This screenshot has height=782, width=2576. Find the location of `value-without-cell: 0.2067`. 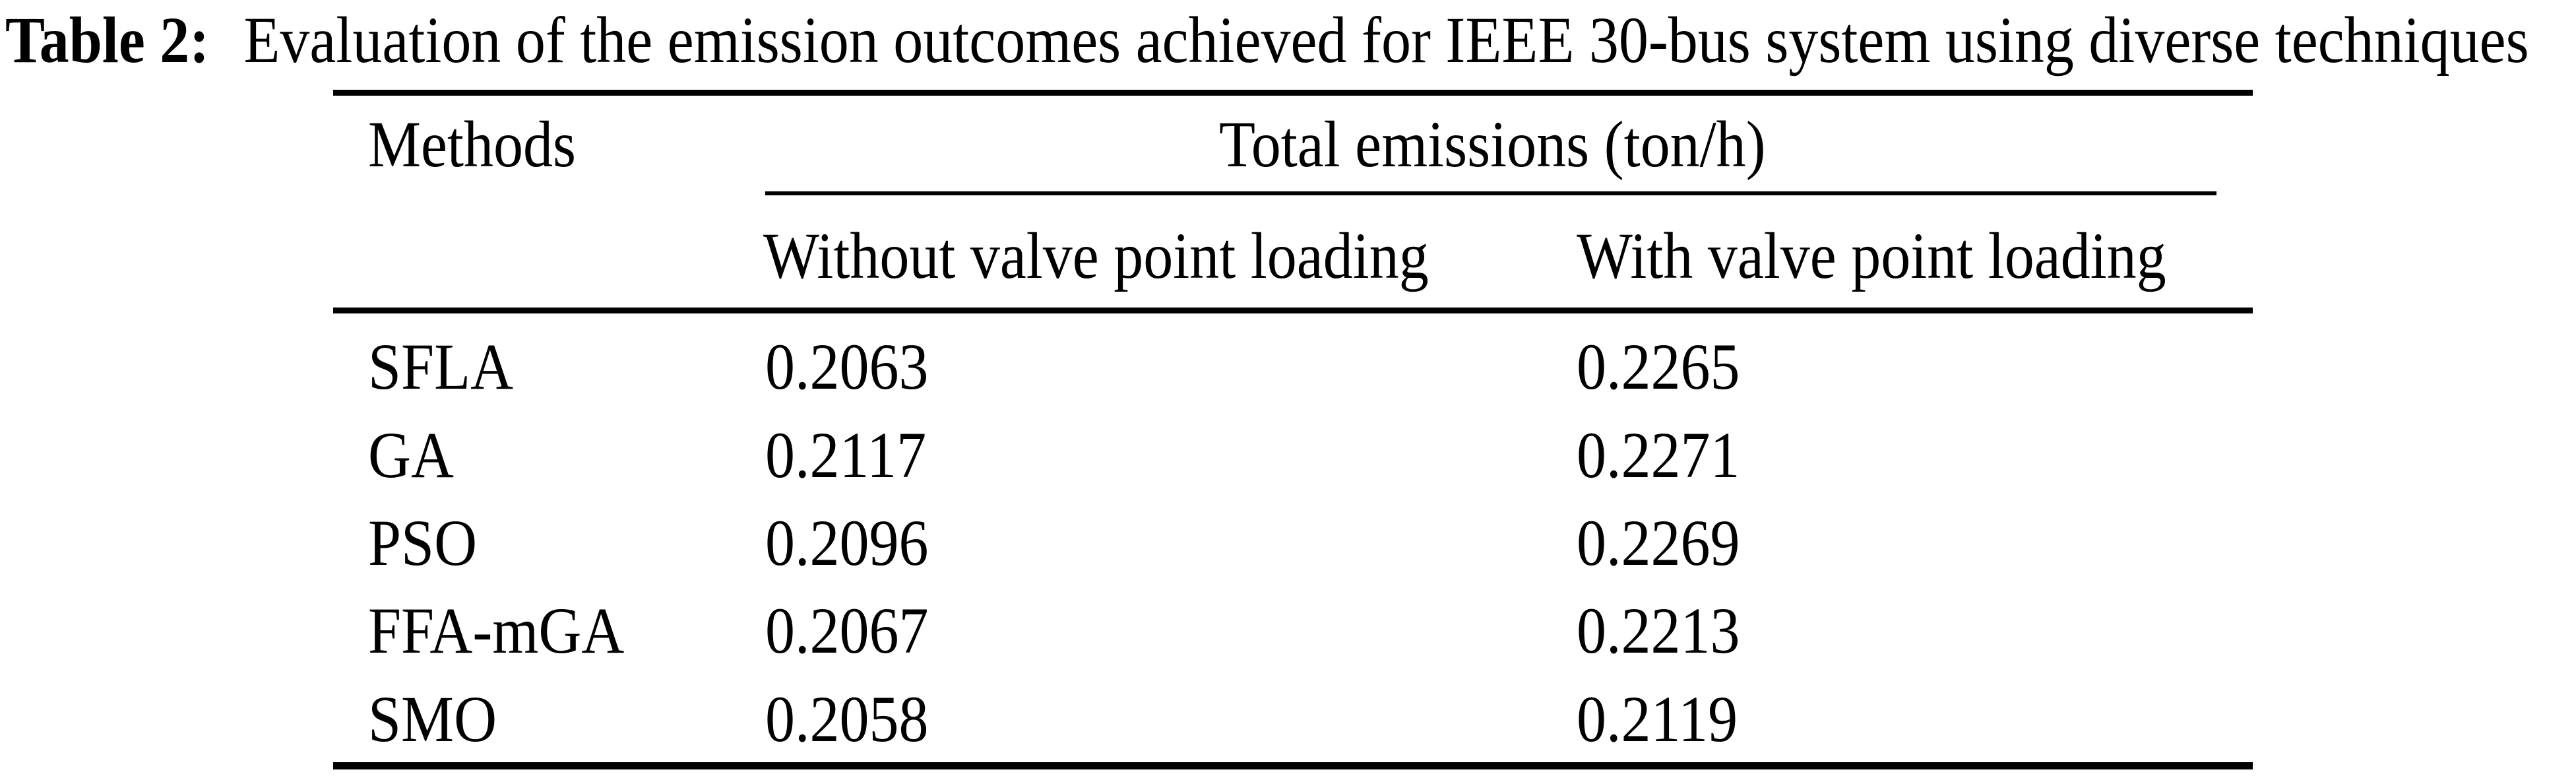

value-without-cell: 0.2067 is located at coordinates (847, 630).